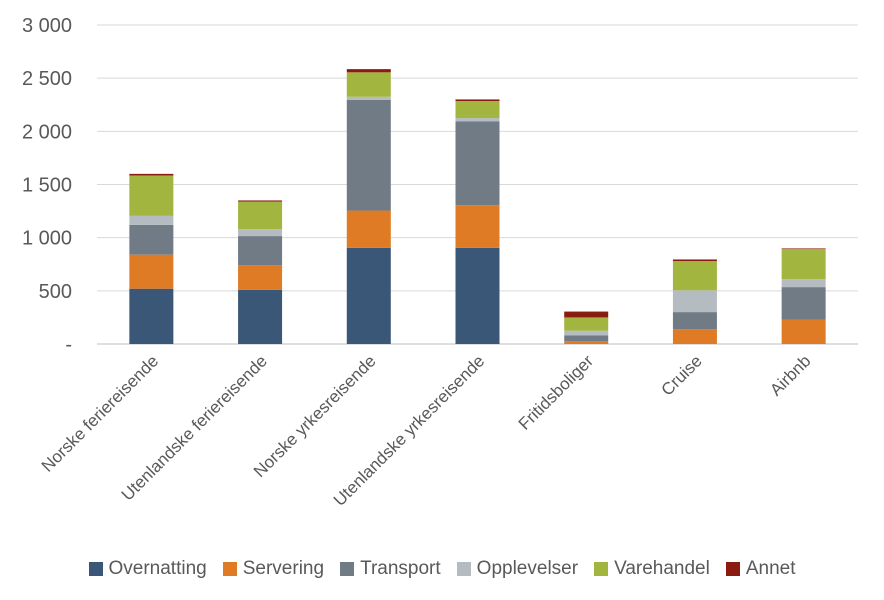 The width and height of the screenshot is (884, 600). What do you see at coordinates (47, 79) in the screenshot?
I see `y-tick-label: 2 500` at bounding box center [47, 79].